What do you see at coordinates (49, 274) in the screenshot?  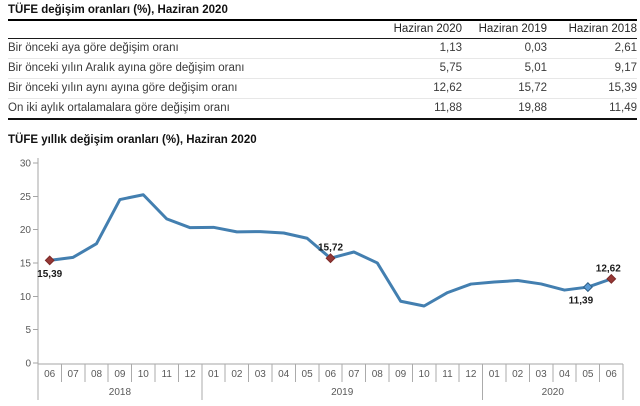 I see `data-point-label: 15,39` at bounding box center [49, 274].